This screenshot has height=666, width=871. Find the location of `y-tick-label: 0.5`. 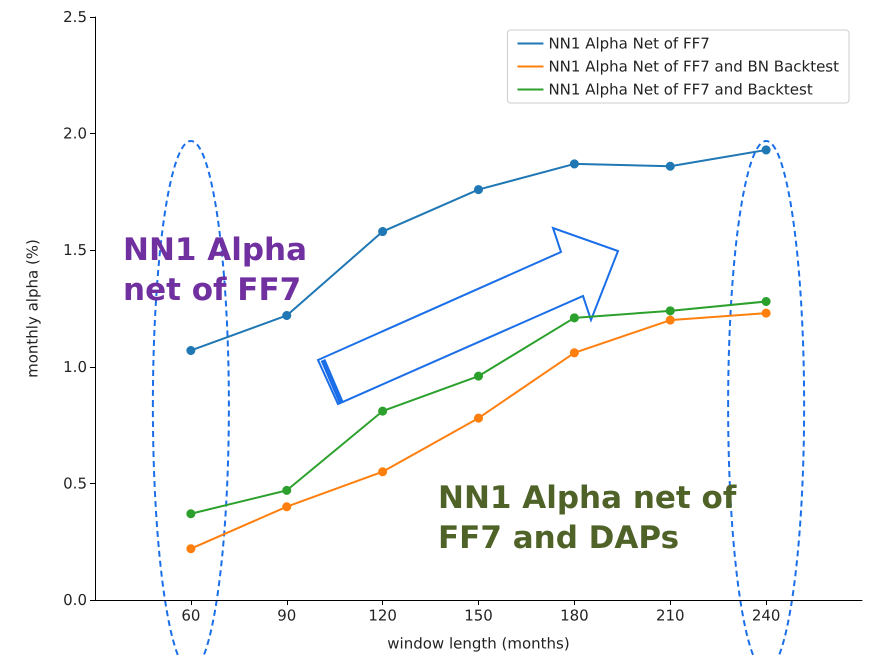

y-tick-label: 0.5 is located at coordinates (75, 483).